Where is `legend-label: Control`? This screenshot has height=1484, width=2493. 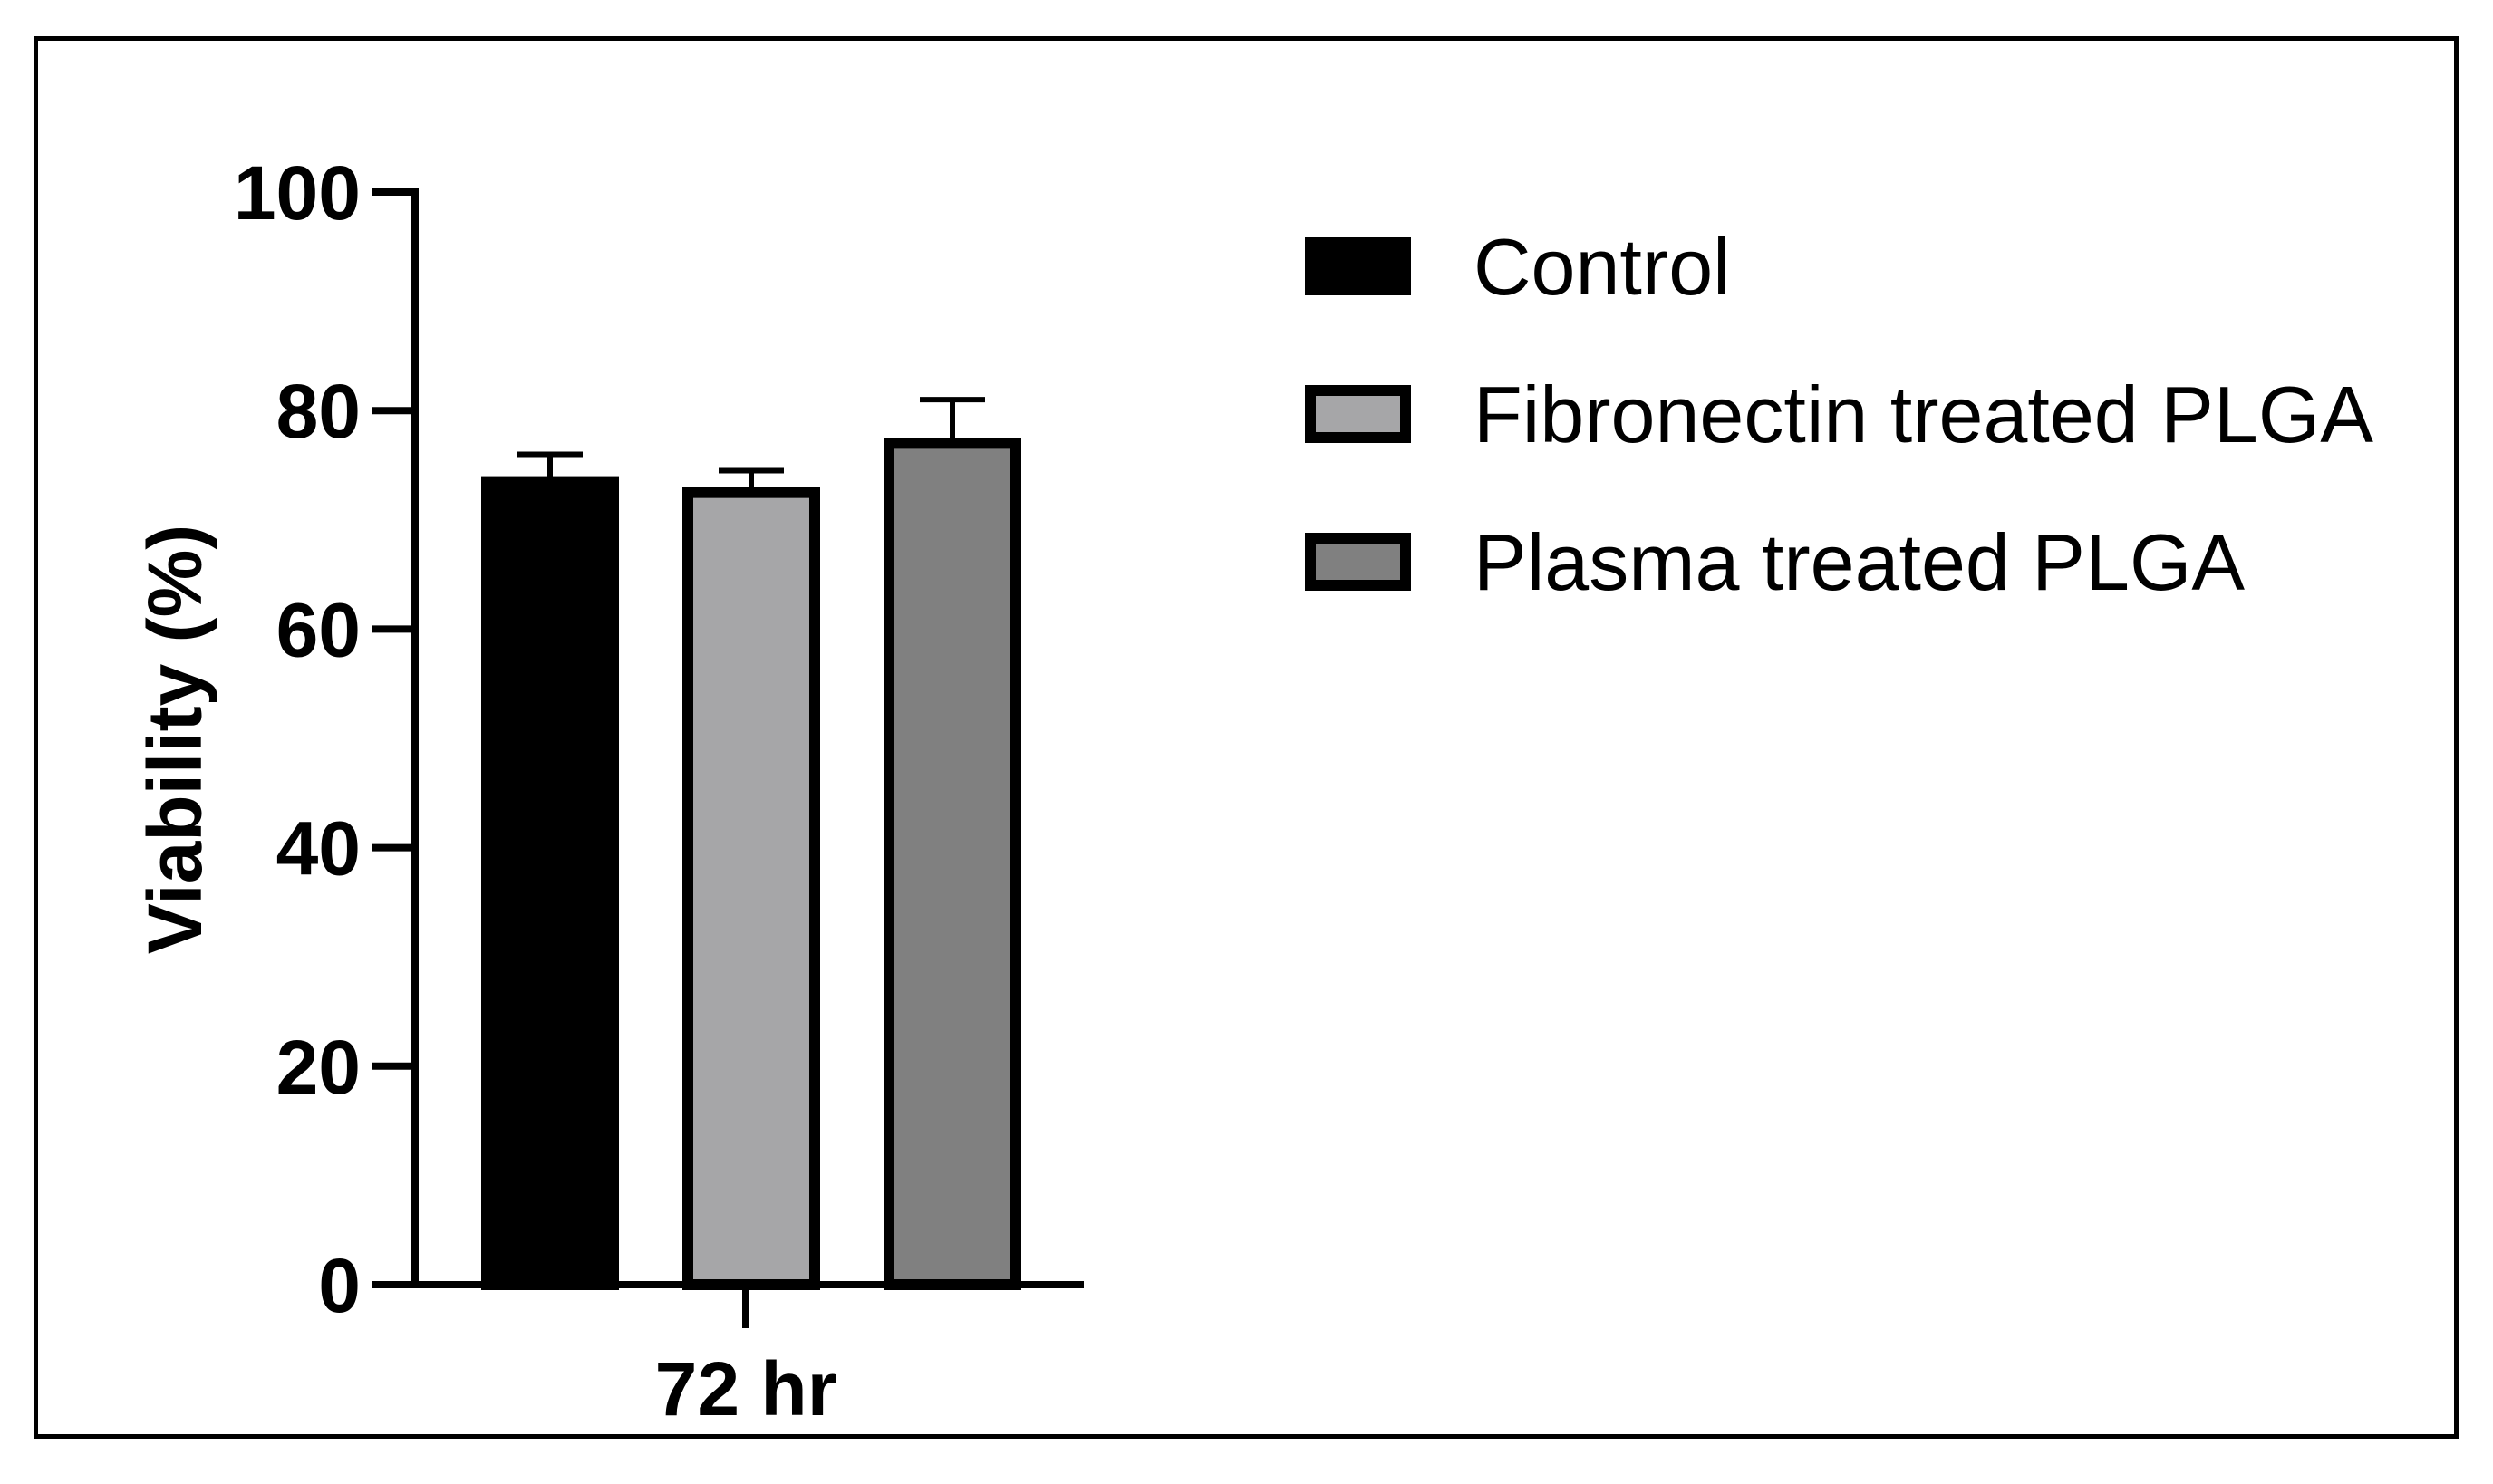 legend-label: Control is located at coordinates (1602, 267).